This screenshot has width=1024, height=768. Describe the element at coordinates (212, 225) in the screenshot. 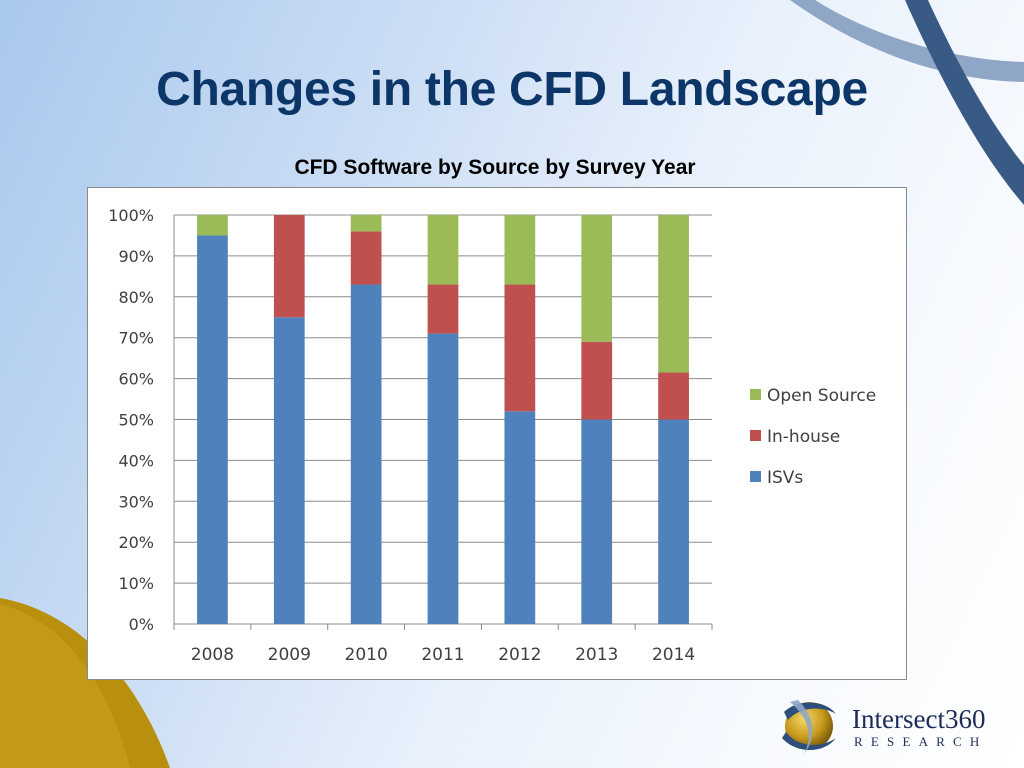

I see `bar-open-source-2008` at that location.